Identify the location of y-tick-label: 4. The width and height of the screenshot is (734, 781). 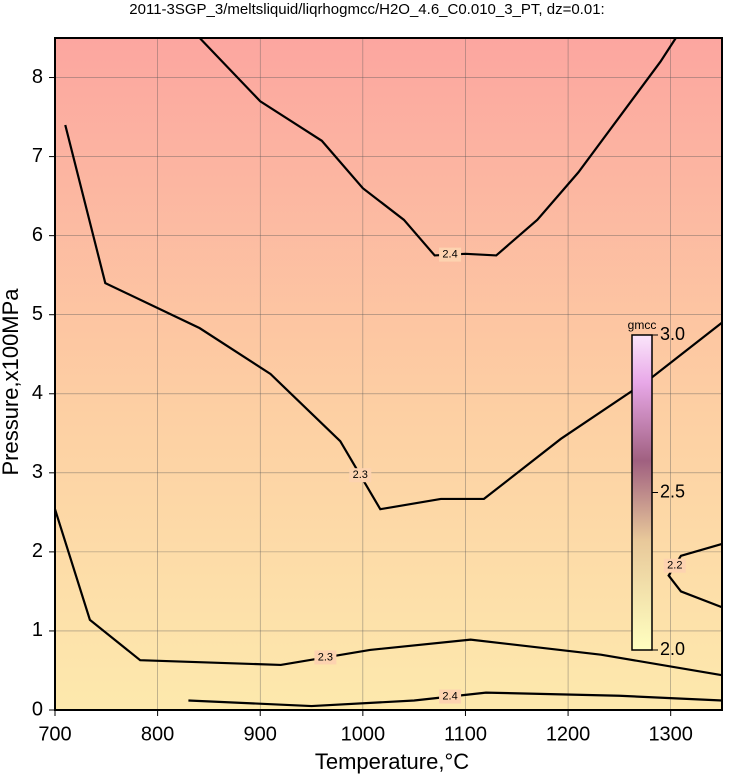
(37, 393).